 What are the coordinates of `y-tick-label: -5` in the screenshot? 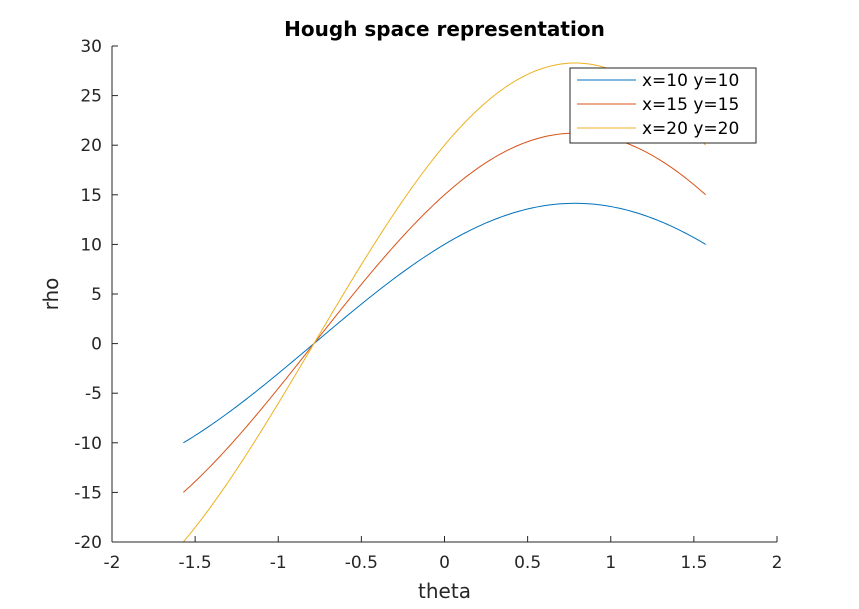 It's located at (93, 394).